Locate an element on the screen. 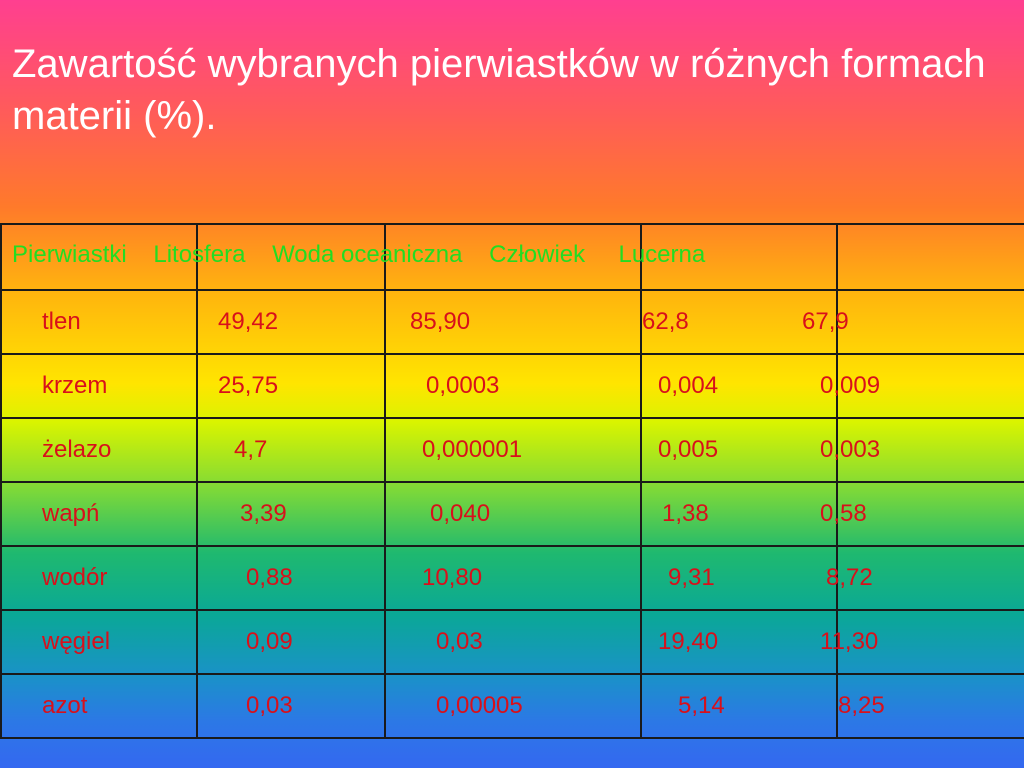 This screenshot has width=1024, height=768. element-name: żelazo is located at coordinates (99, 450).